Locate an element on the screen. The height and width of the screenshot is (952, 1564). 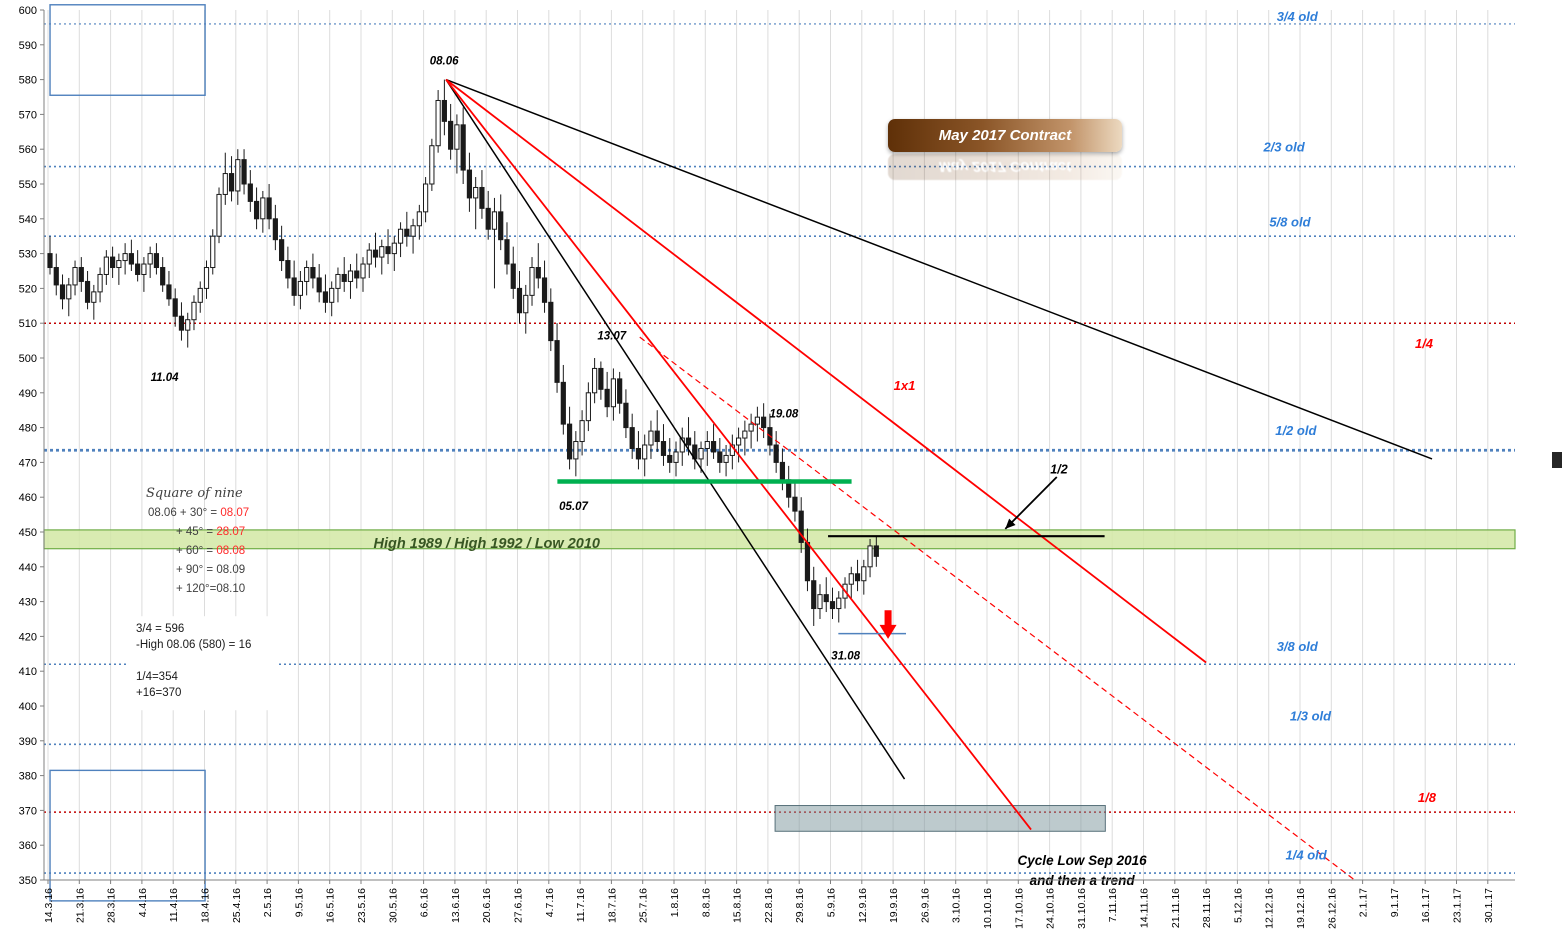
hline-label-2-3-old: 2/3 old is located at coordinates (1283, 146).